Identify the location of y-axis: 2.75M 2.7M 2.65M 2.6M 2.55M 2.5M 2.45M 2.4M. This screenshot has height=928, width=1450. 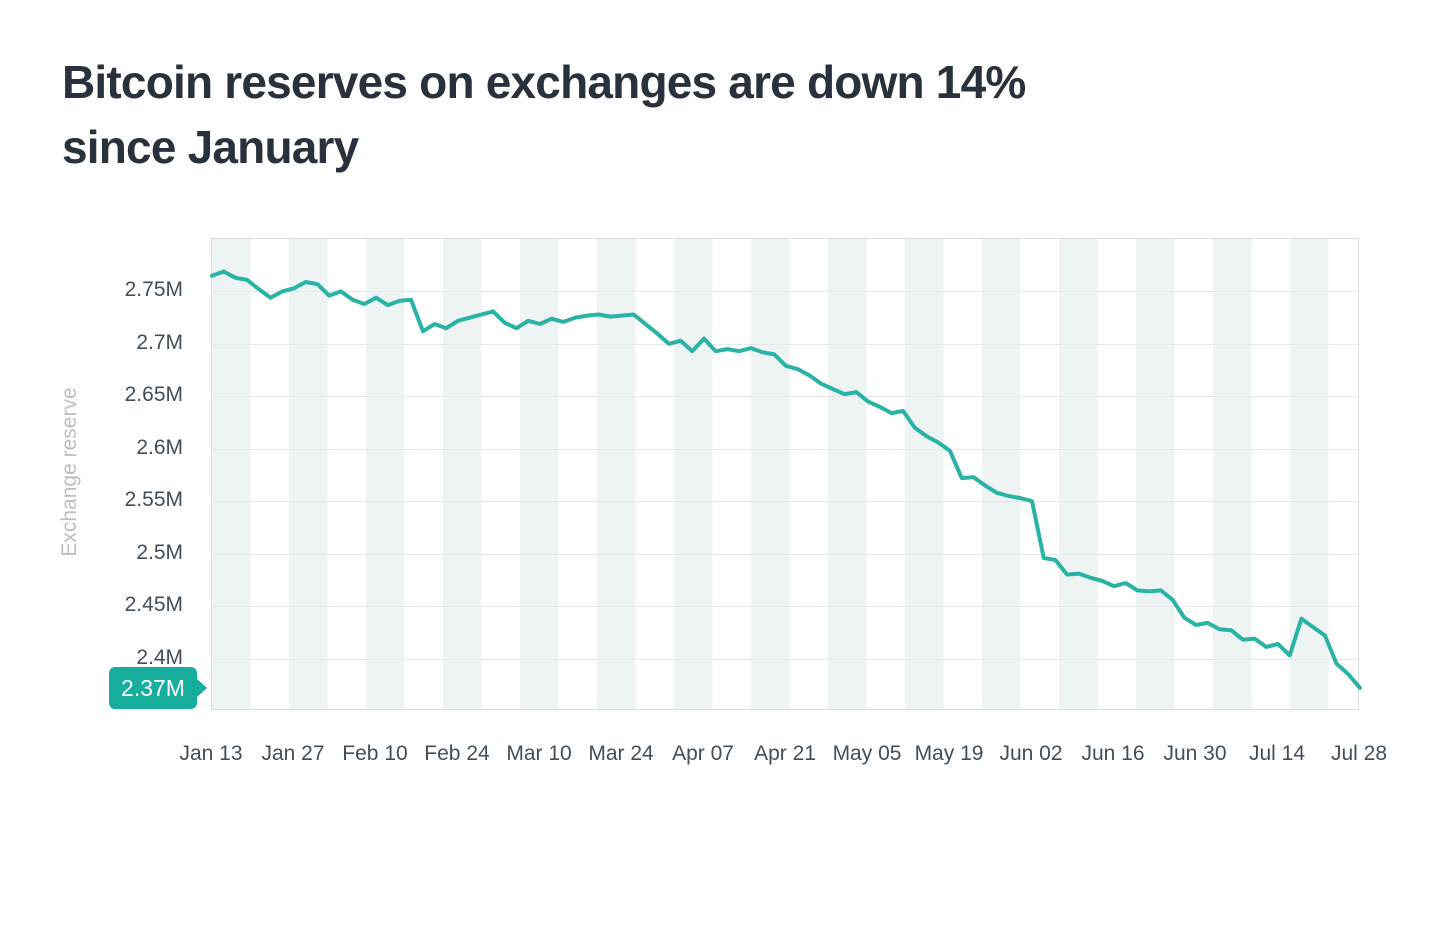
(91, 474).